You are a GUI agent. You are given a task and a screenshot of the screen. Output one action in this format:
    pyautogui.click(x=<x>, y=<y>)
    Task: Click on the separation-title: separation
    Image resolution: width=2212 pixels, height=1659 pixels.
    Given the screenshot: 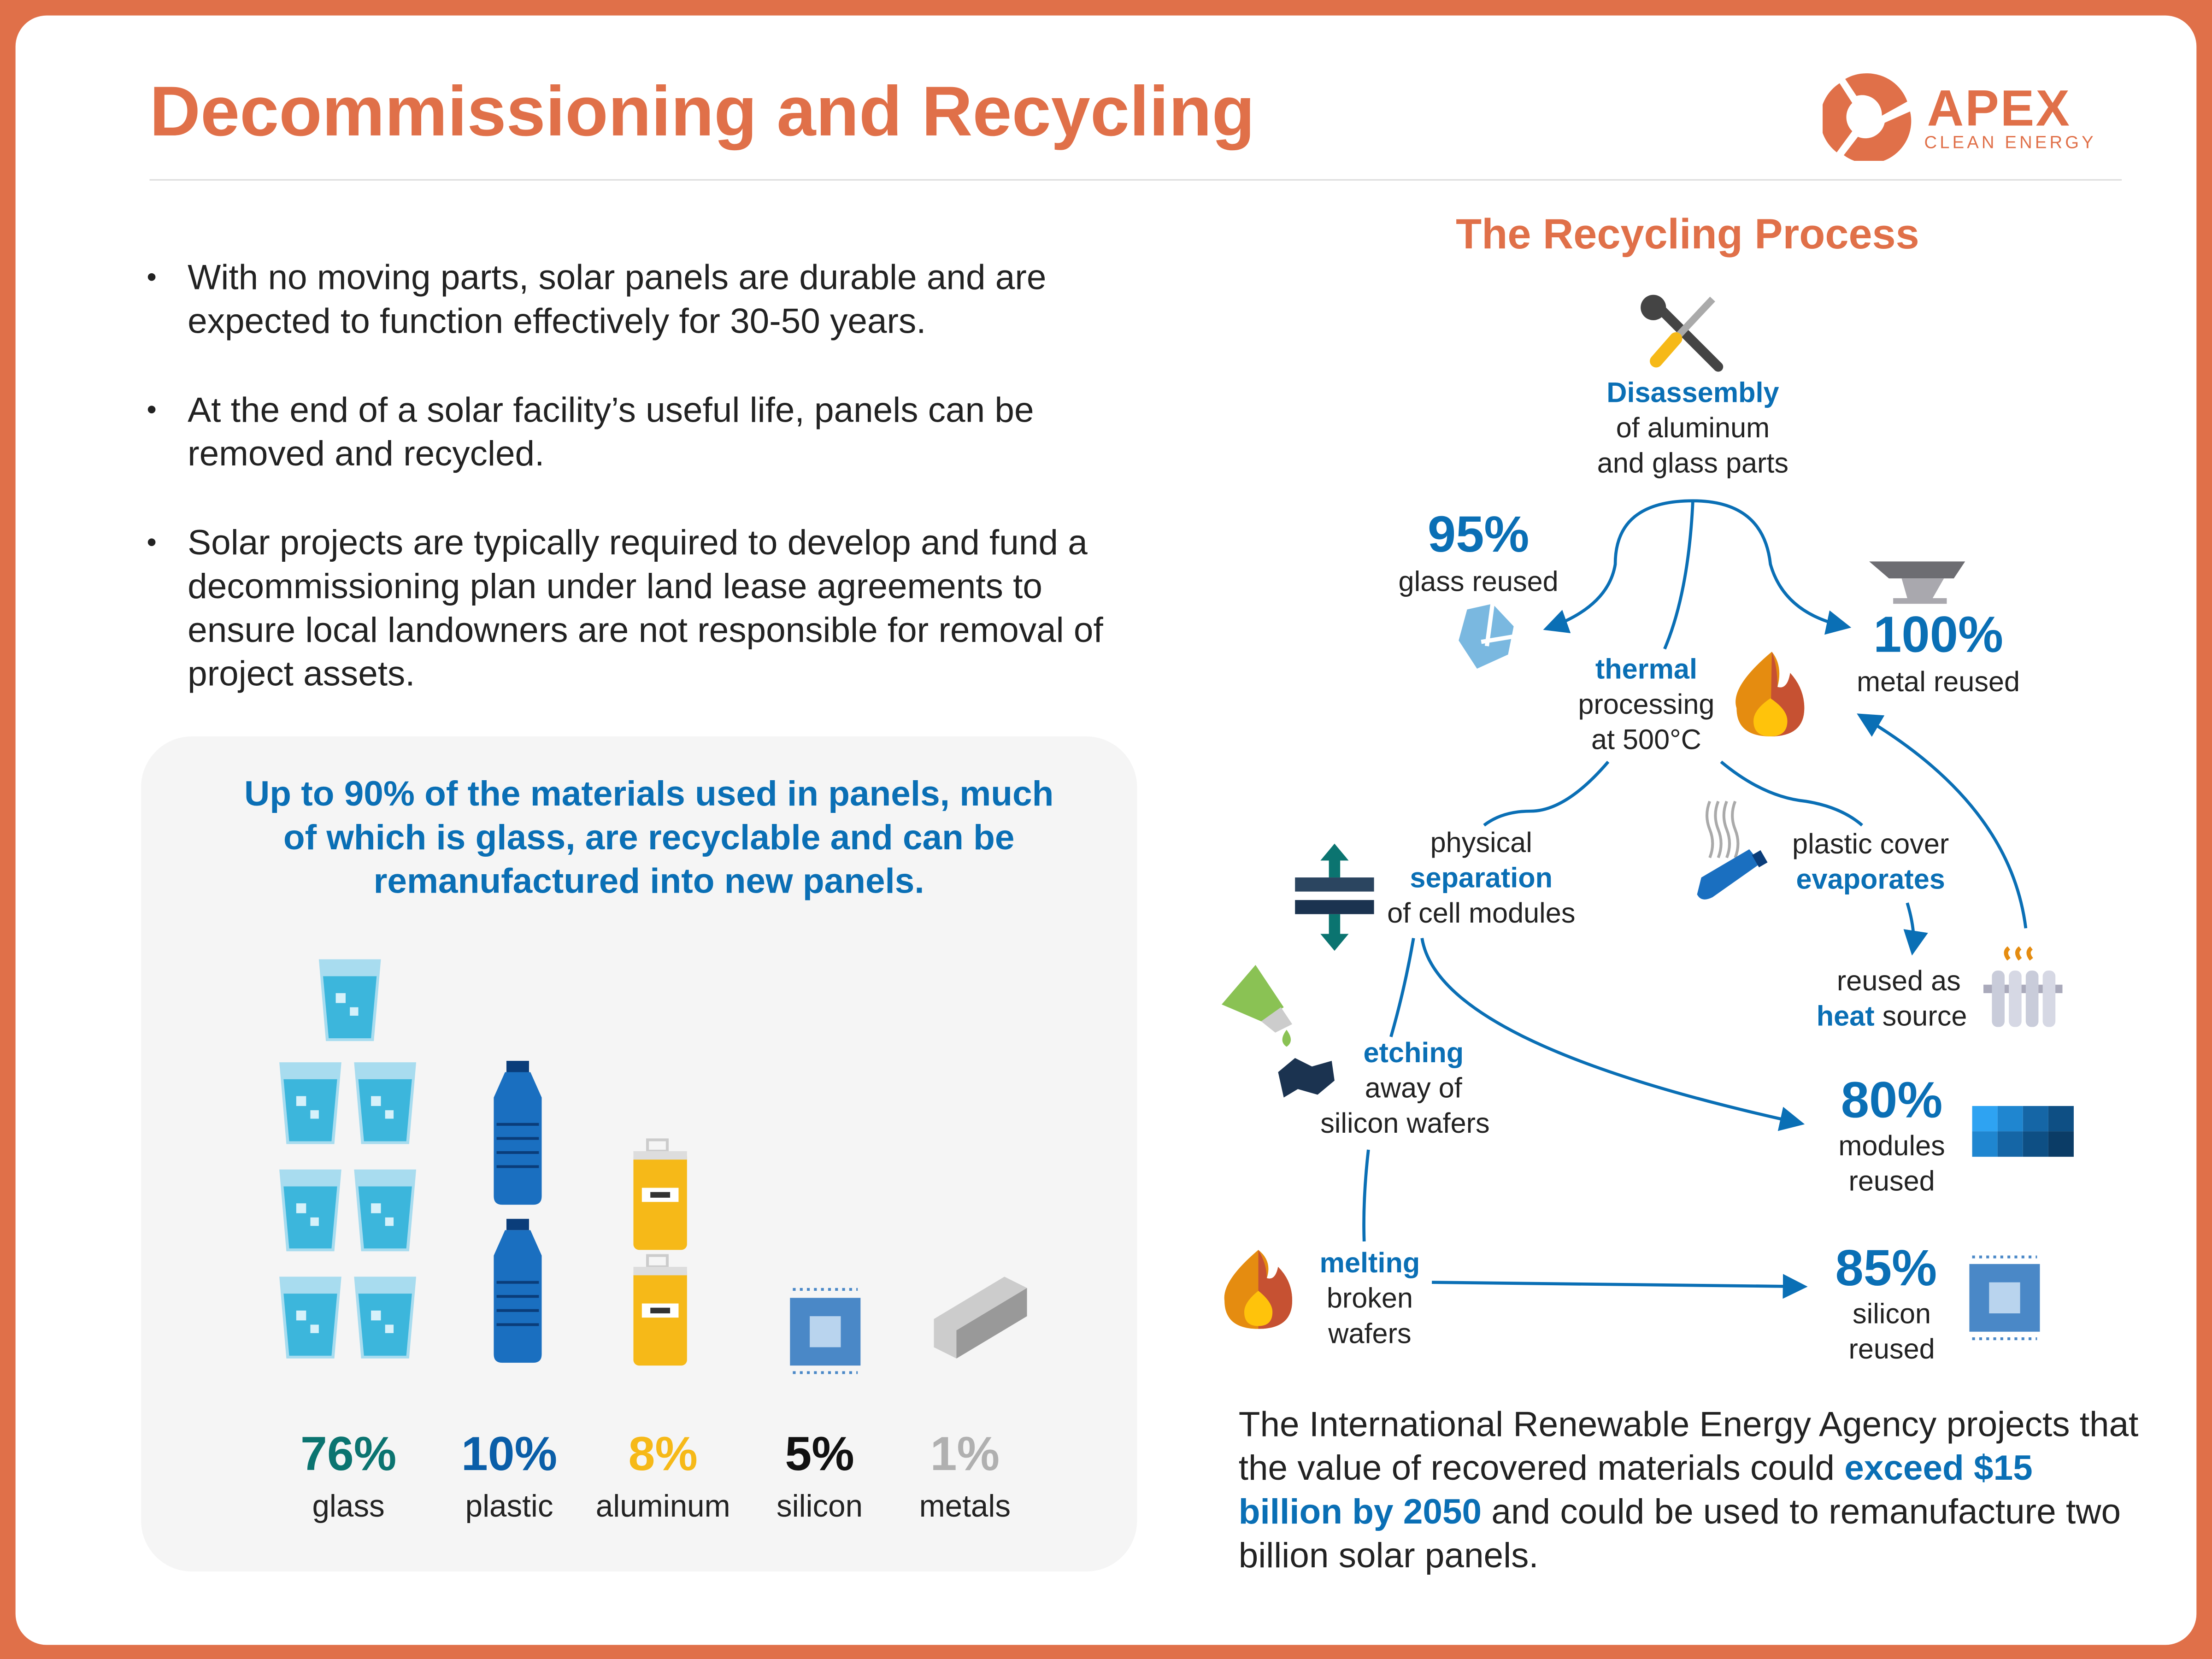 What is the action you would take?
    pyautogui.click(x=1481, y=878)
    